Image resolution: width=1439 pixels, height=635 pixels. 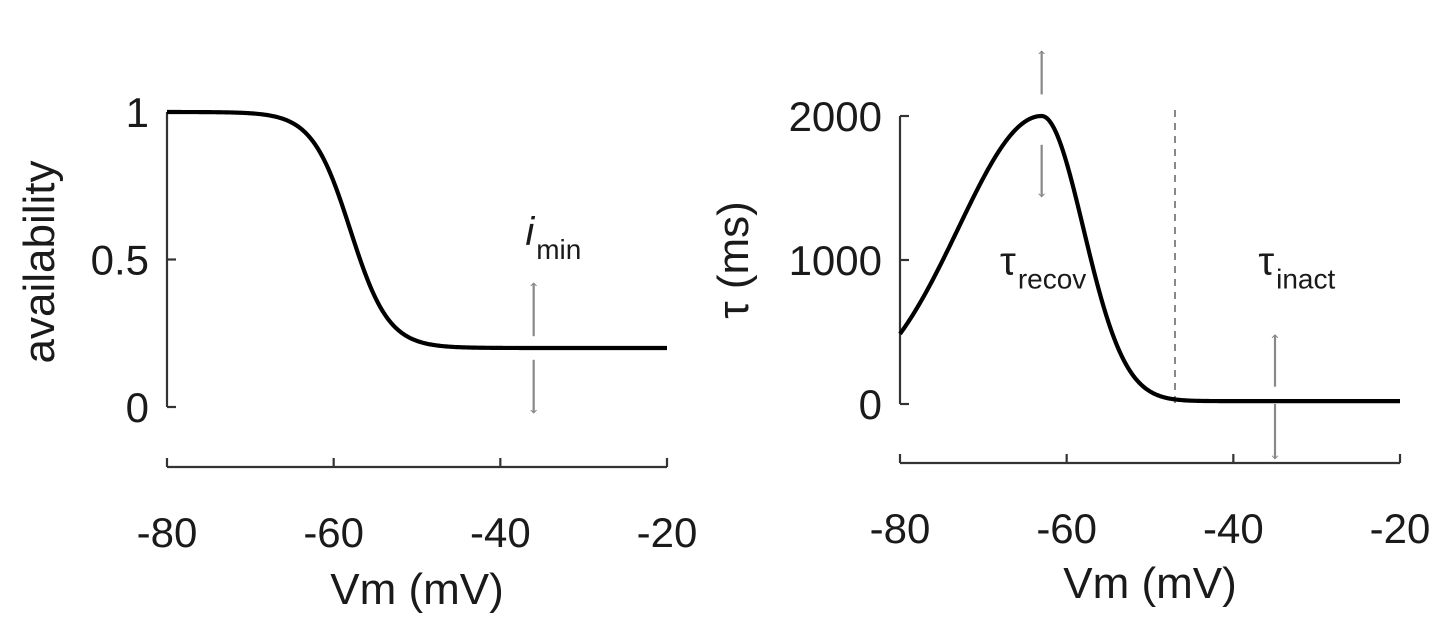 What do you see at coordinates (137, 112) in the screenshot?
I see `y-tick-label: 1` at bounding box center [137, 112].